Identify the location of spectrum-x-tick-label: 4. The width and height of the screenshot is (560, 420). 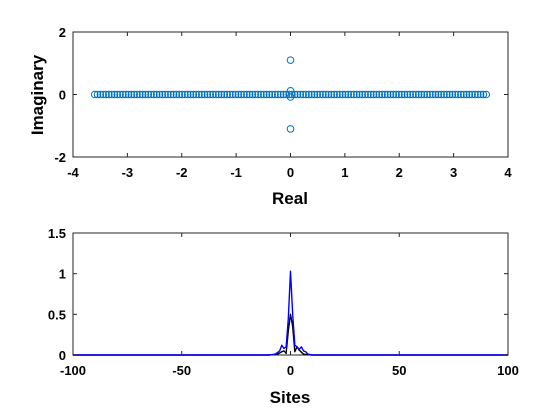
(508, 172).